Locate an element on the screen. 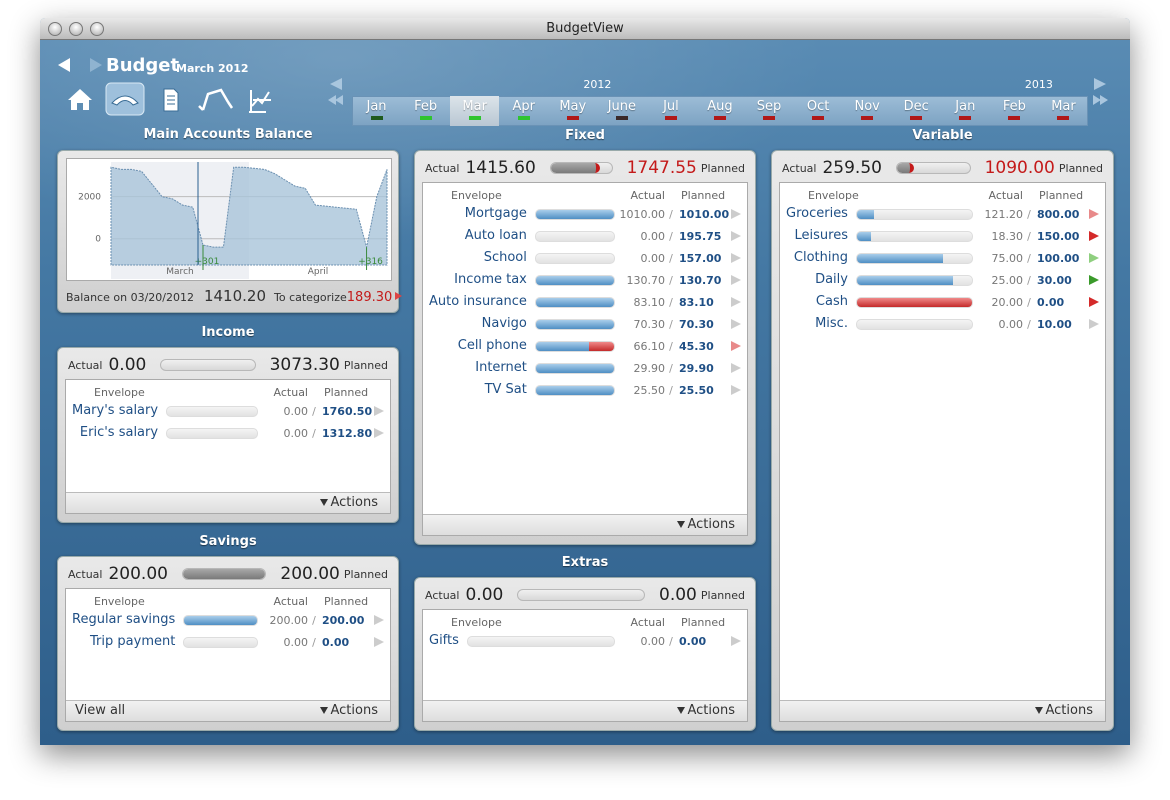  planned-amount: 1760.50 is located at coordinates (347, 411).